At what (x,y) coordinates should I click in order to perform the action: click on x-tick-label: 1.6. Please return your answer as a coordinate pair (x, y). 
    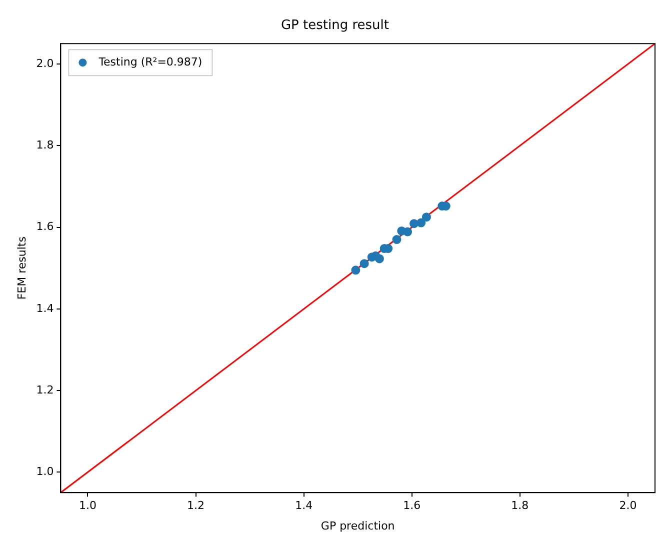
    Looking at the image, I should click on (412, 505).